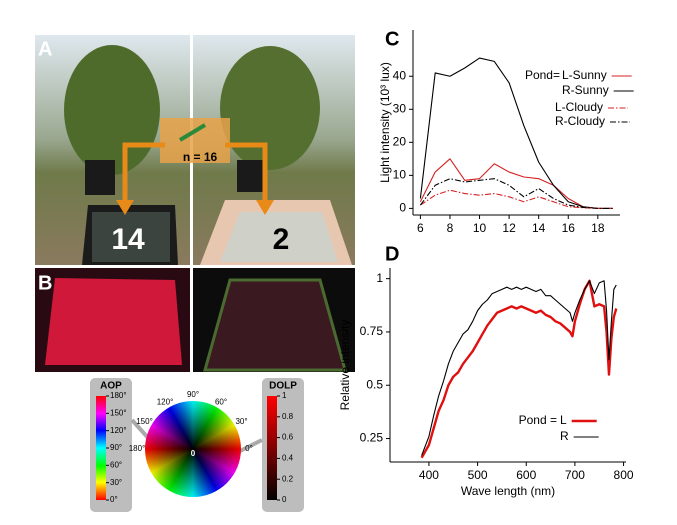 The width and height of the screenshot is (677, 525). Describe the element at coordinates (400, 75) in the screenshot. I see `y-tick-label: 40` at that location.